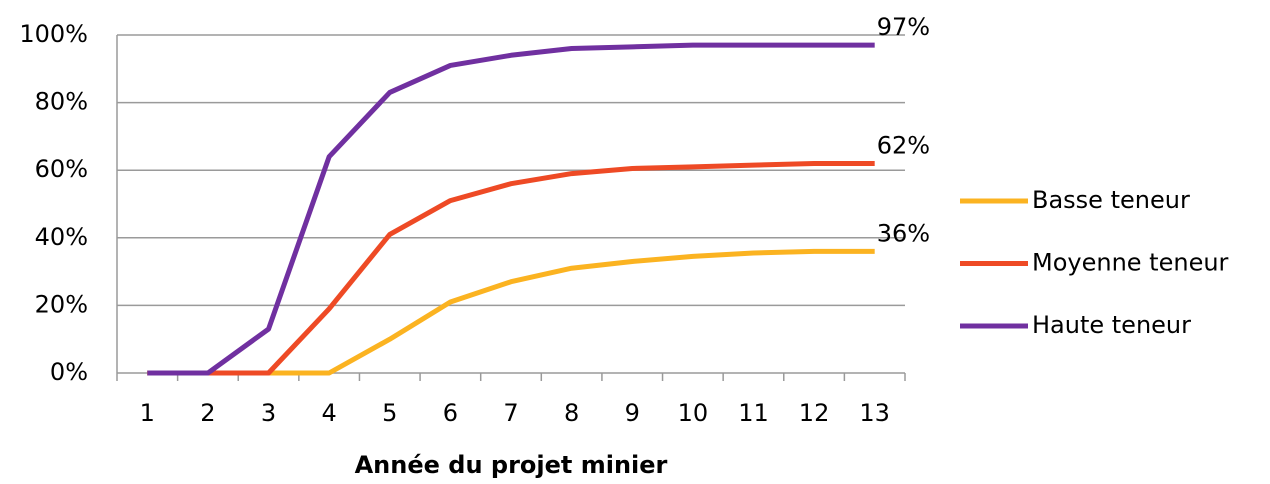 The height and width of the screenshot is (484, 1270). What do you see at coordinates (1111, 325) in the screenshot?
I see `legend-label: Haute teneur` at bounding box center [1111, 325].